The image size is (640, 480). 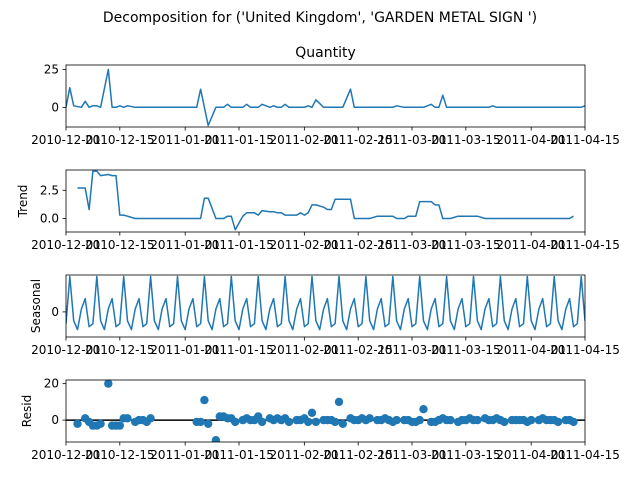 I want to click on trend-line, so click(x=325, y=200).